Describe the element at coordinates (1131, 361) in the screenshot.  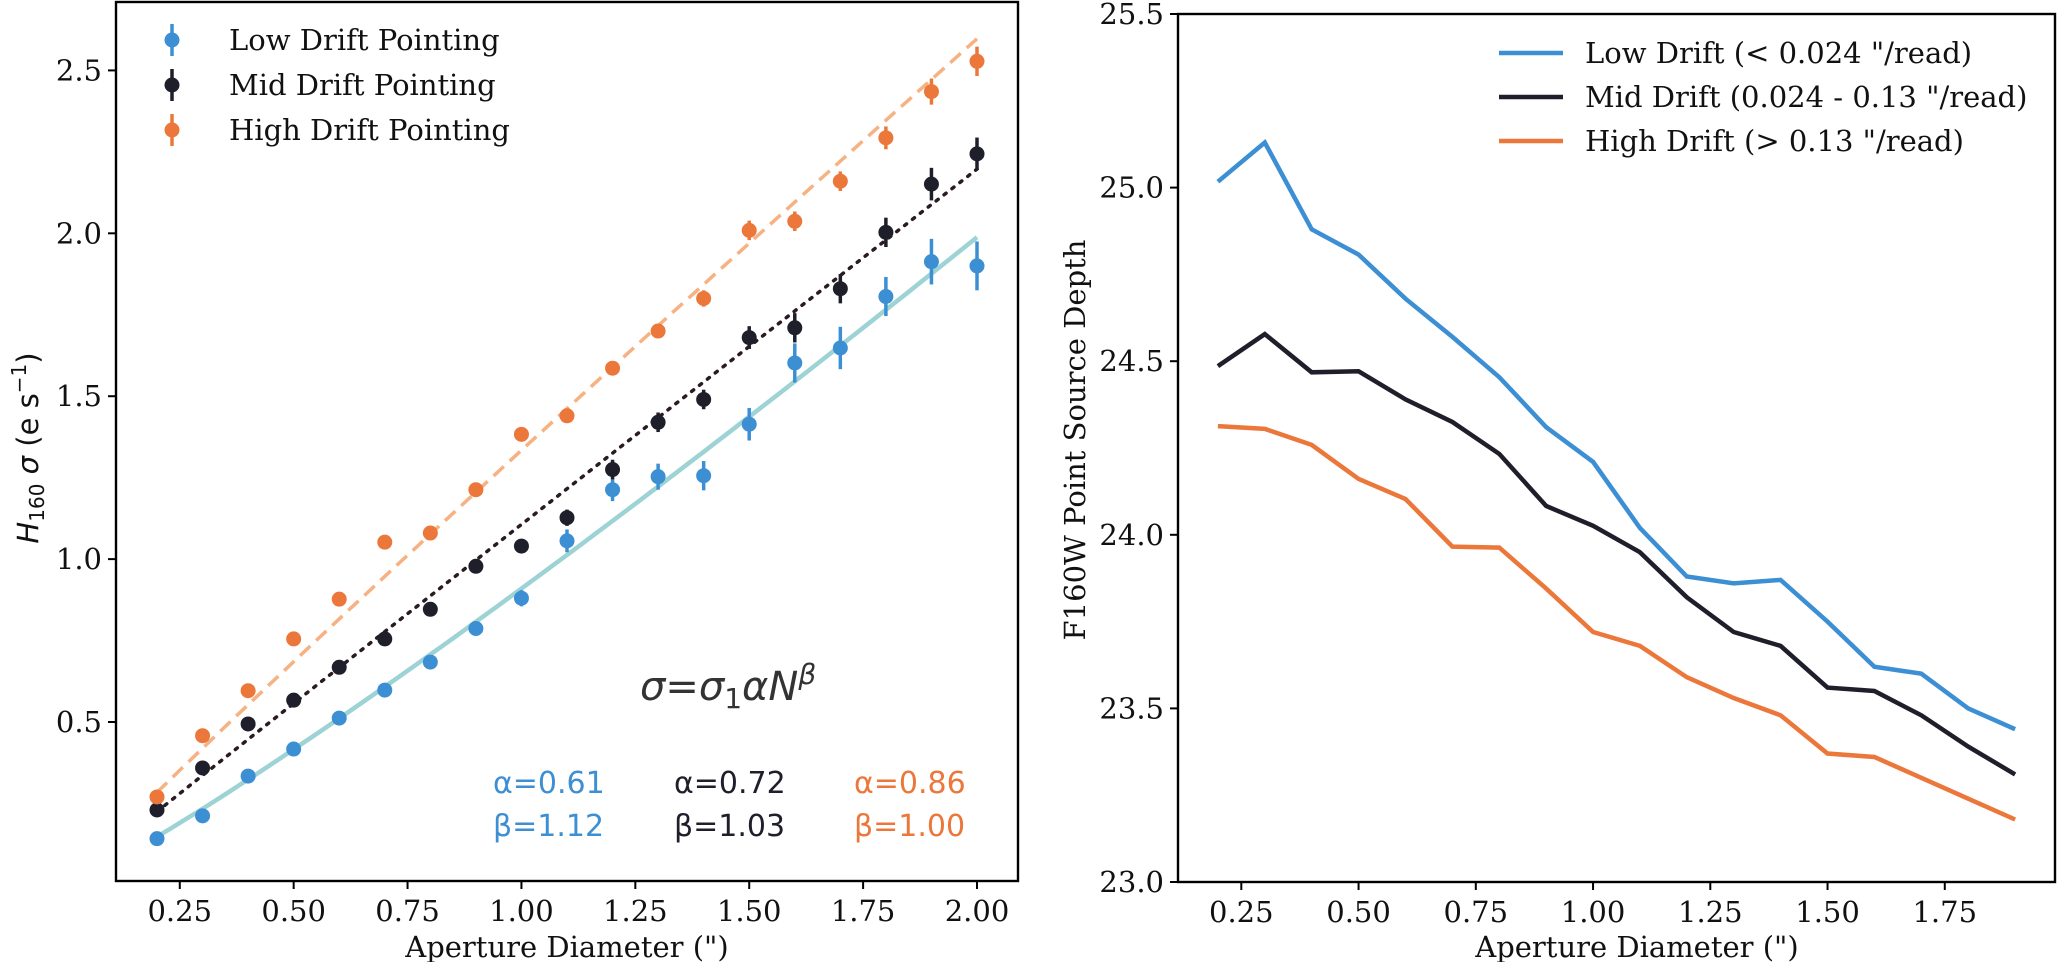
I see `y-tick-label: 24.5` at that location.